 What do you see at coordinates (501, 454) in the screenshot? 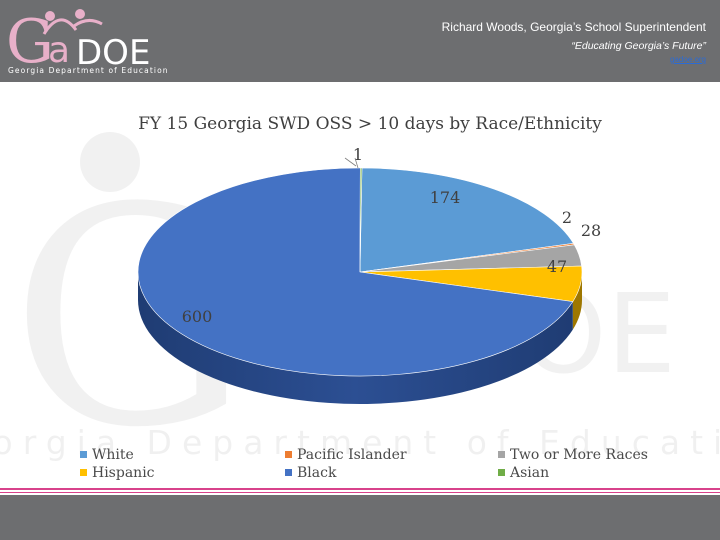
I see `legend-swatch-two-or-more` at bounding box center [501, 454].